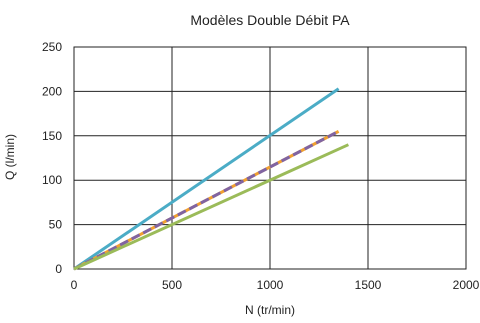  Describe the element at coordinates (466, 285) in the screenshot. I see `x-tick-label: 2000` at that location.